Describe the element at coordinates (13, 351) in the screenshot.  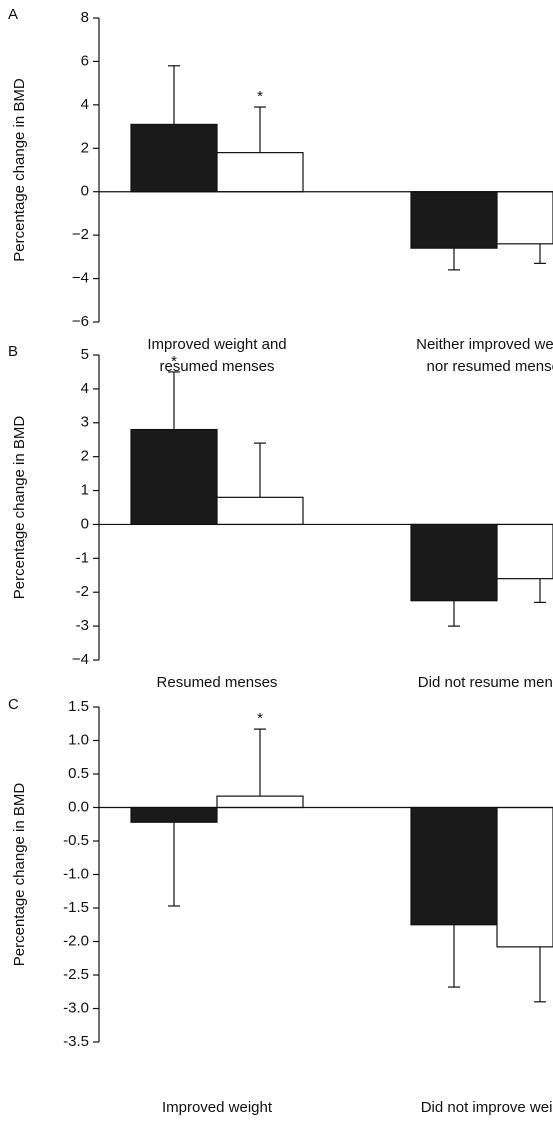
I see `panel-label: B` at that location.